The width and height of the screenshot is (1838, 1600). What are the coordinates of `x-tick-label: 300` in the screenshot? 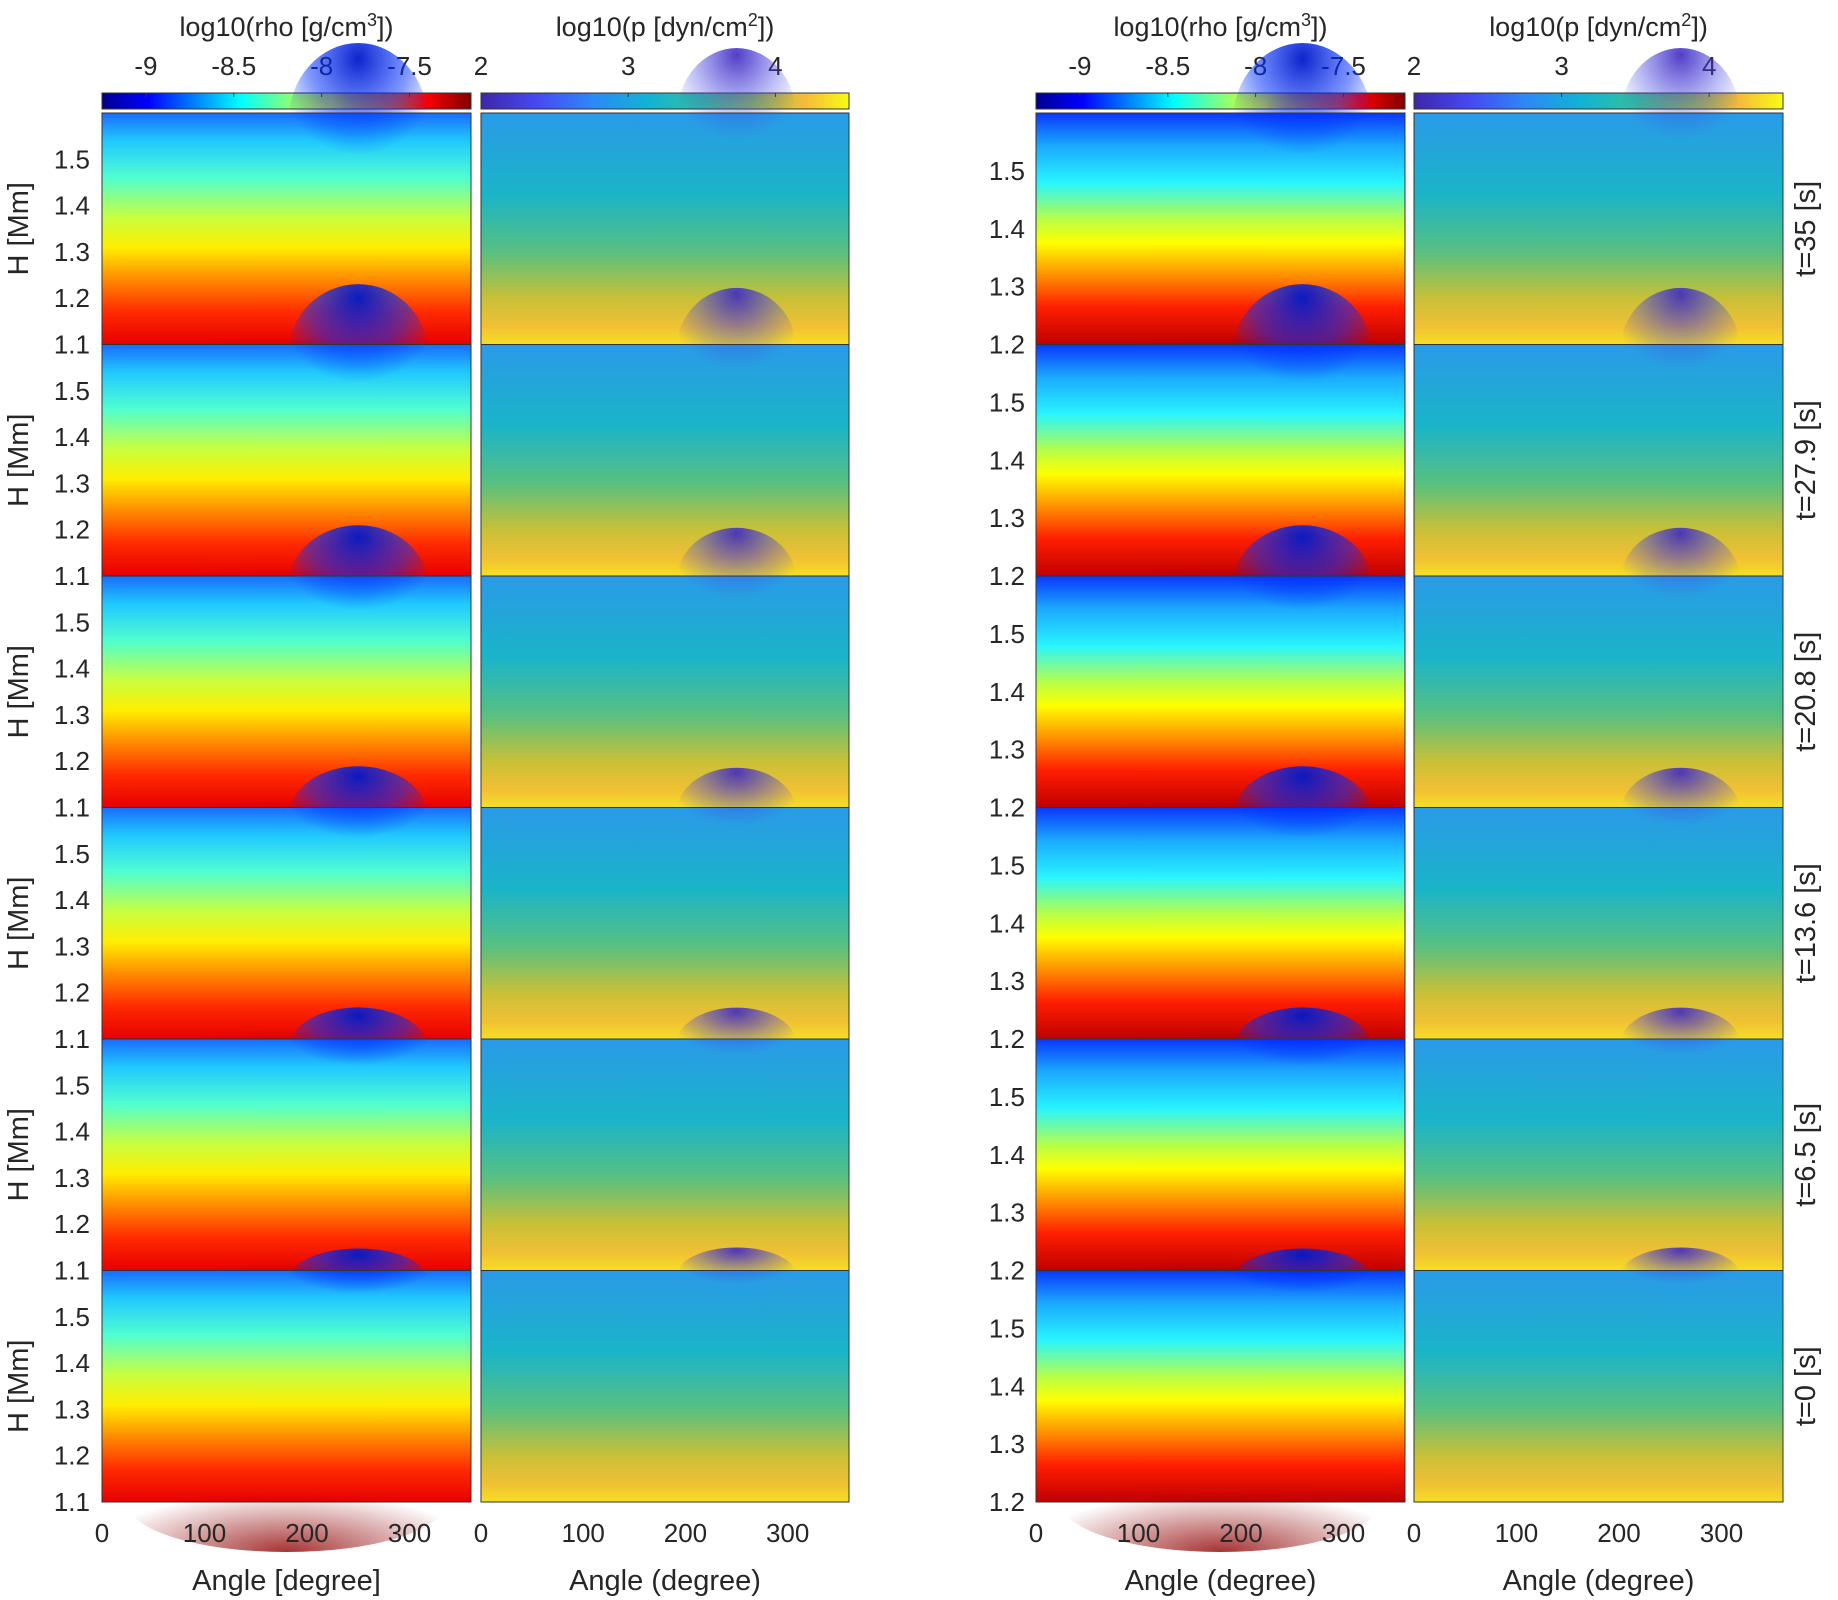 It's located at (409, 1533).